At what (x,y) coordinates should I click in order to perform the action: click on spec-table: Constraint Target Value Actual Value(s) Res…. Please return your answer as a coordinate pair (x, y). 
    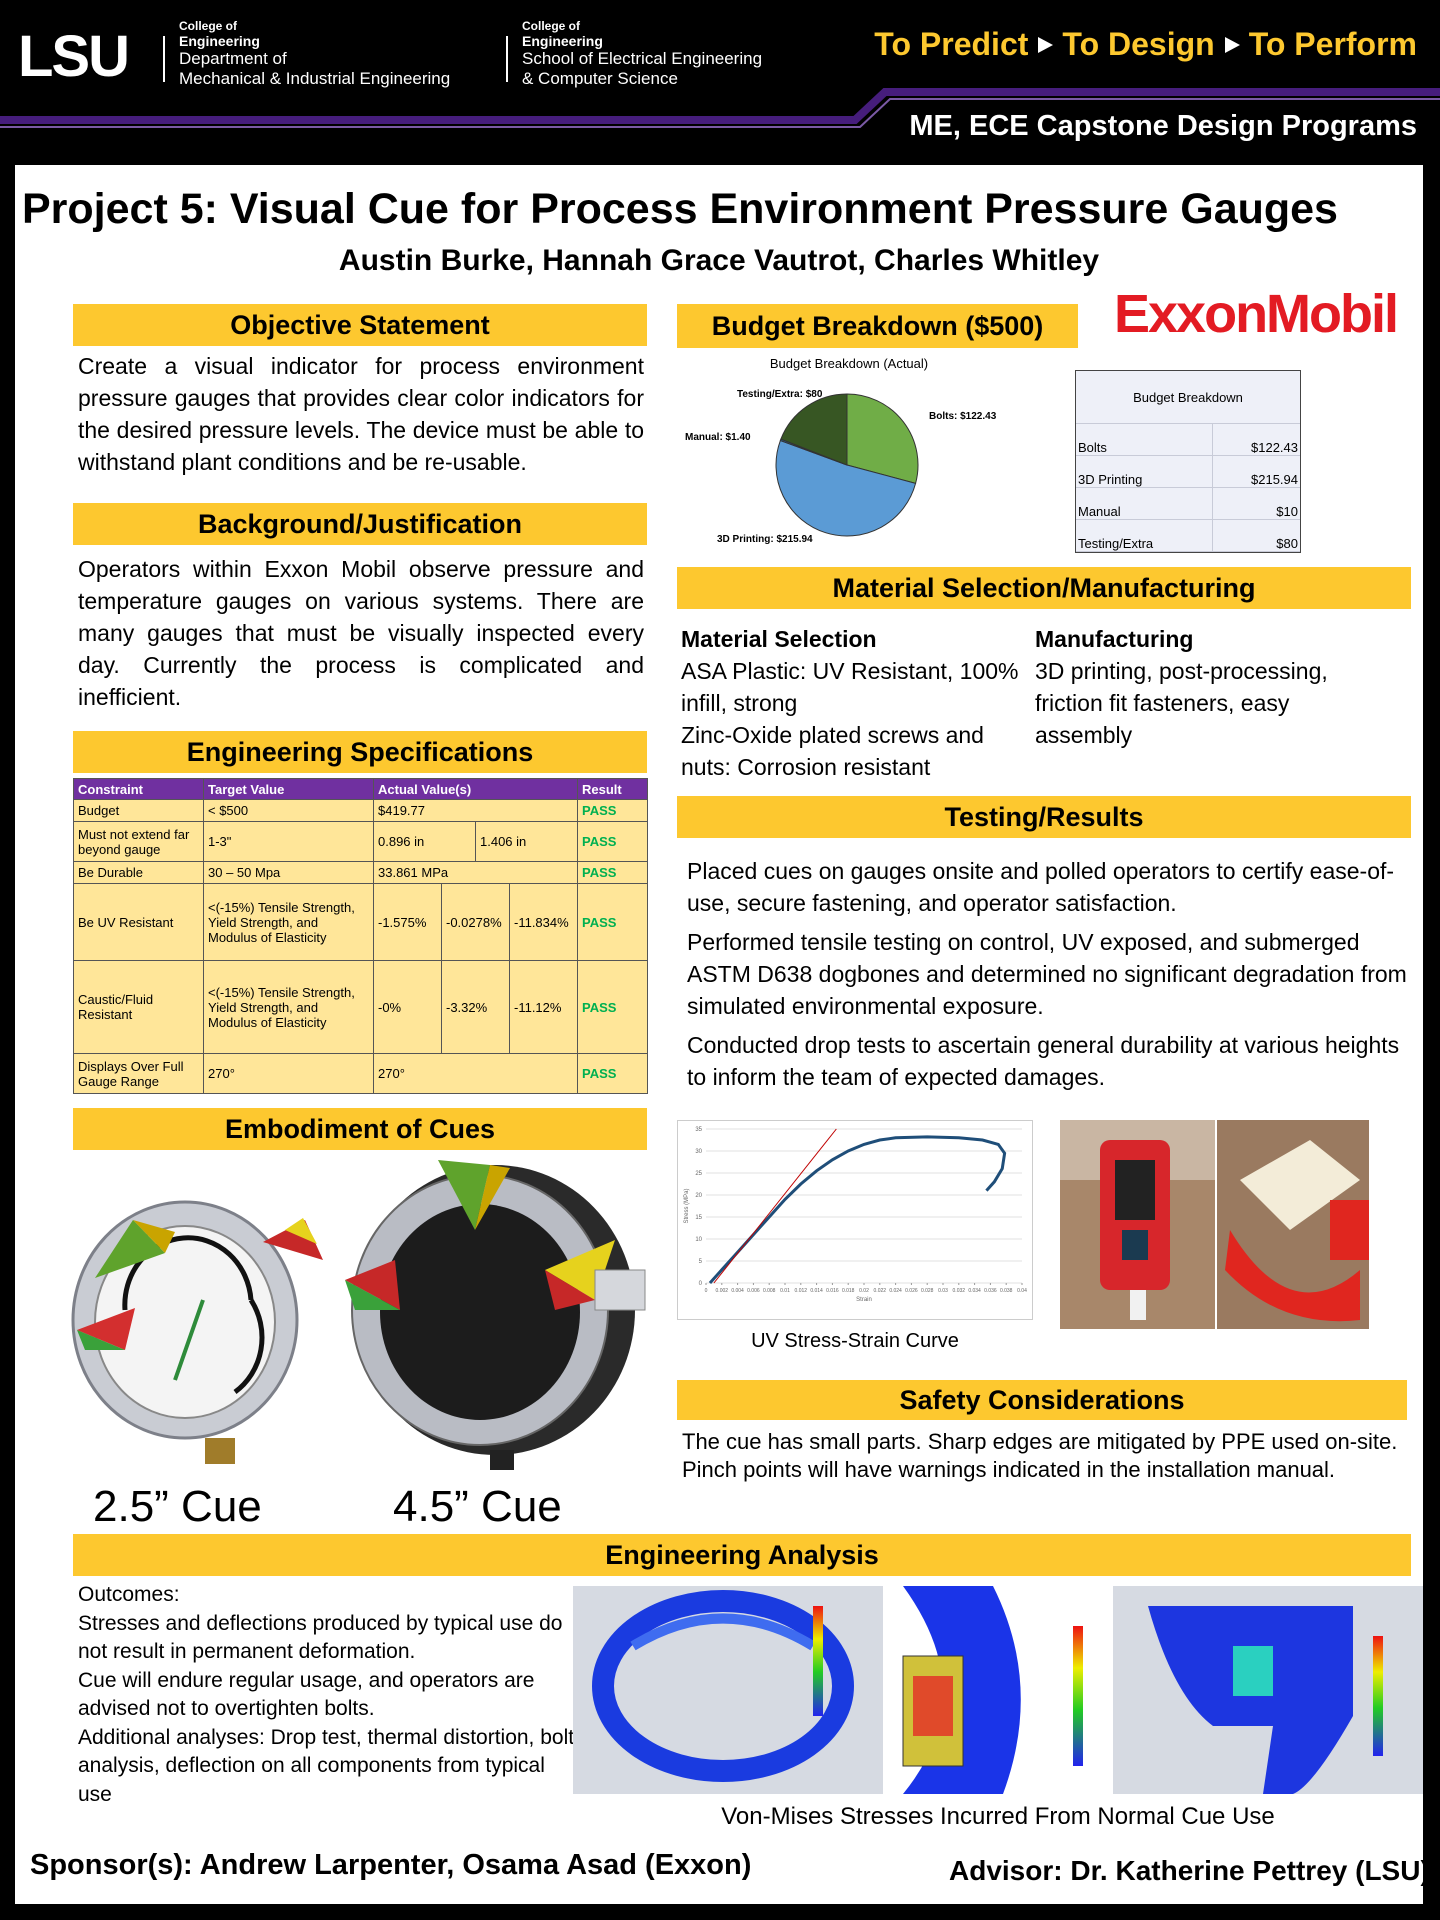
    Looking at the image, I should click on (360, 936).